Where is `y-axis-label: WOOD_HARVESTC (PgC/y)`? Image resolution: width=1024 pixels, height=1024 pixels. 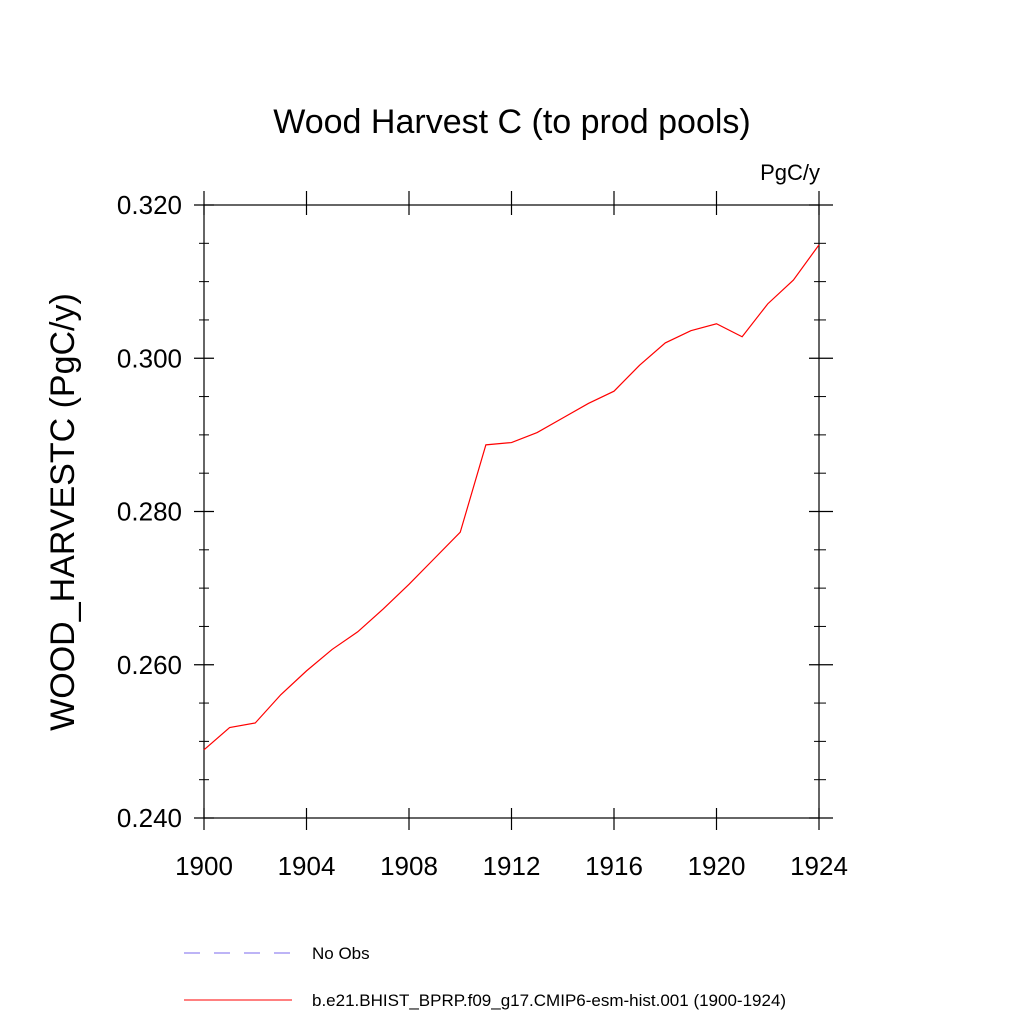 y-axis-label: WOOD_HARVESTC (PgC/y) is located at coordinates (63, 512).